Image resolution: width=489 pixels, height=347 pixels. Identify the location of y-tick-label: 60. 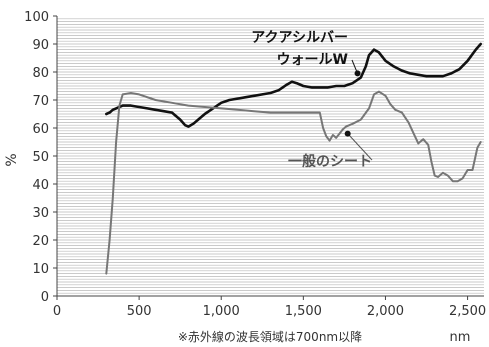
(40, 129).